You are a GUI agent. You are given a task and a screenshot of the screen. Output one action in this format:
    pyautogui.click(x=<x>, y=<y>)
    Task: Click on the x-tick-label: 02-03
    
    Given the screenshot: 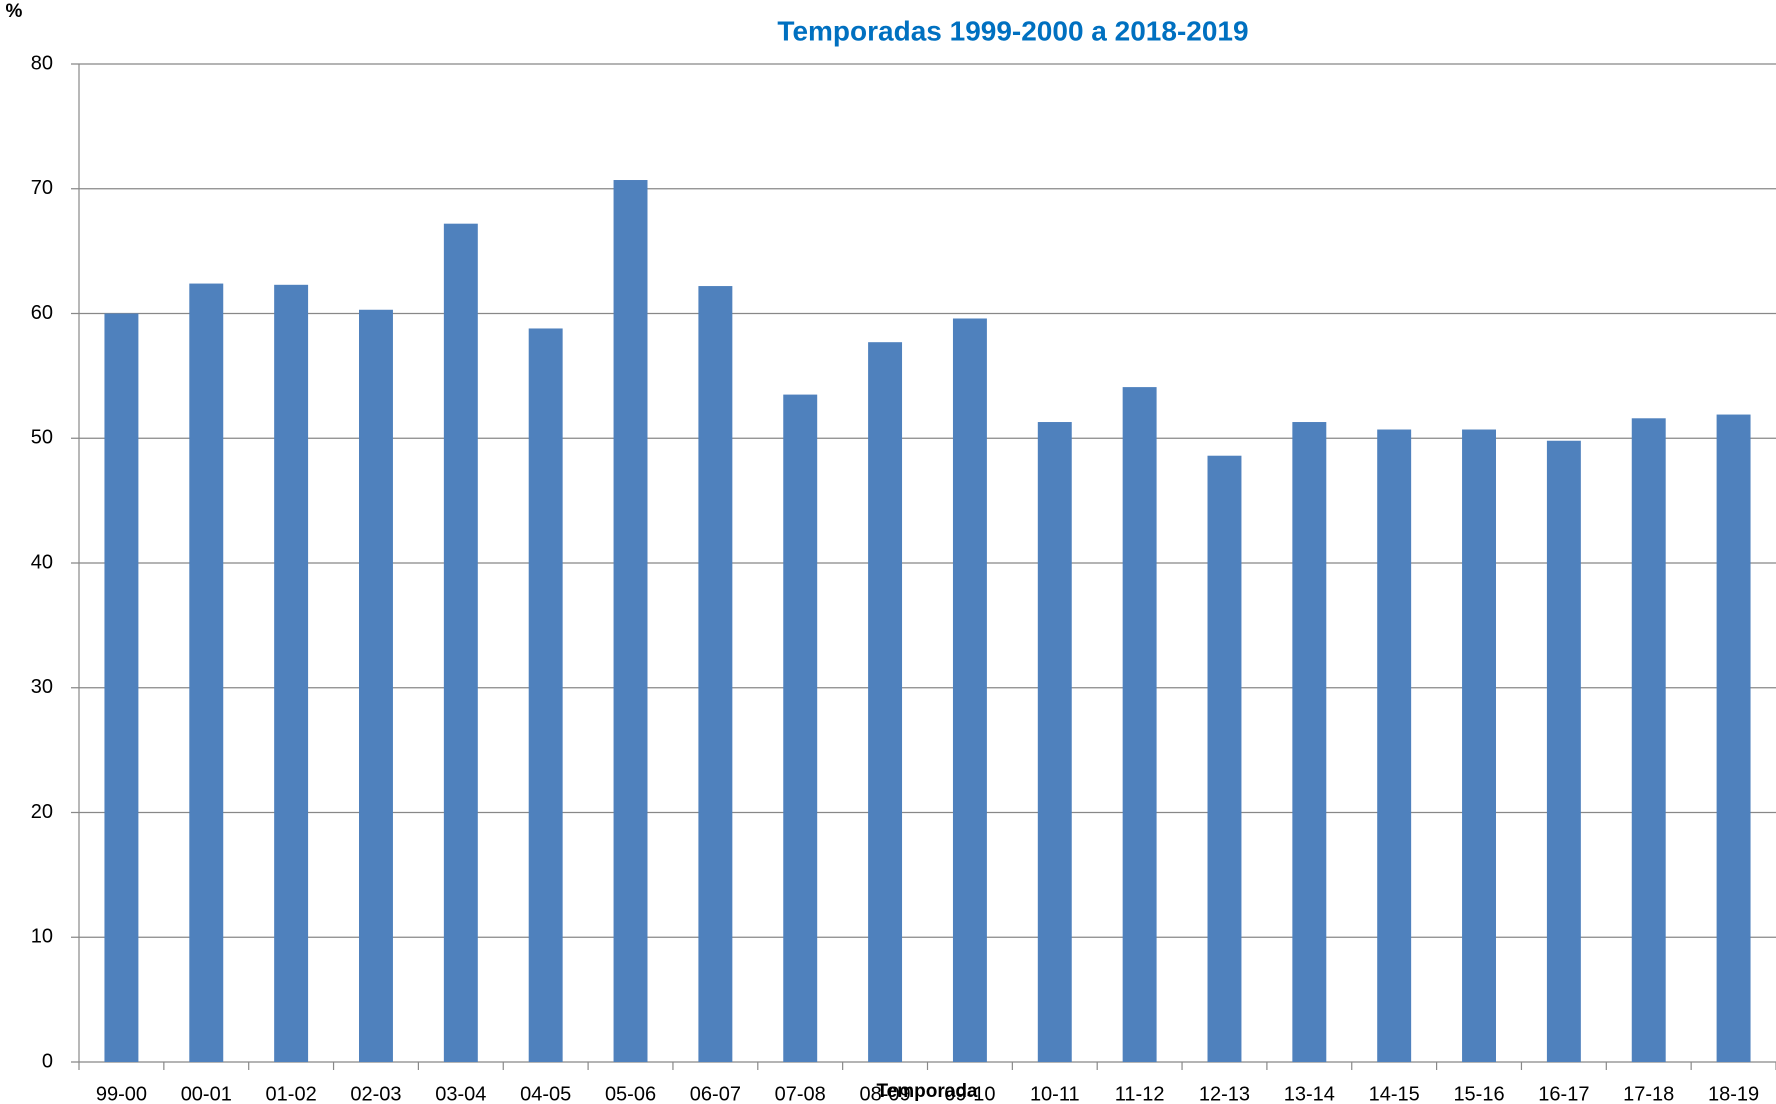 What is the action you would take?
    pyautogui.click(x=375, y=1093)
    